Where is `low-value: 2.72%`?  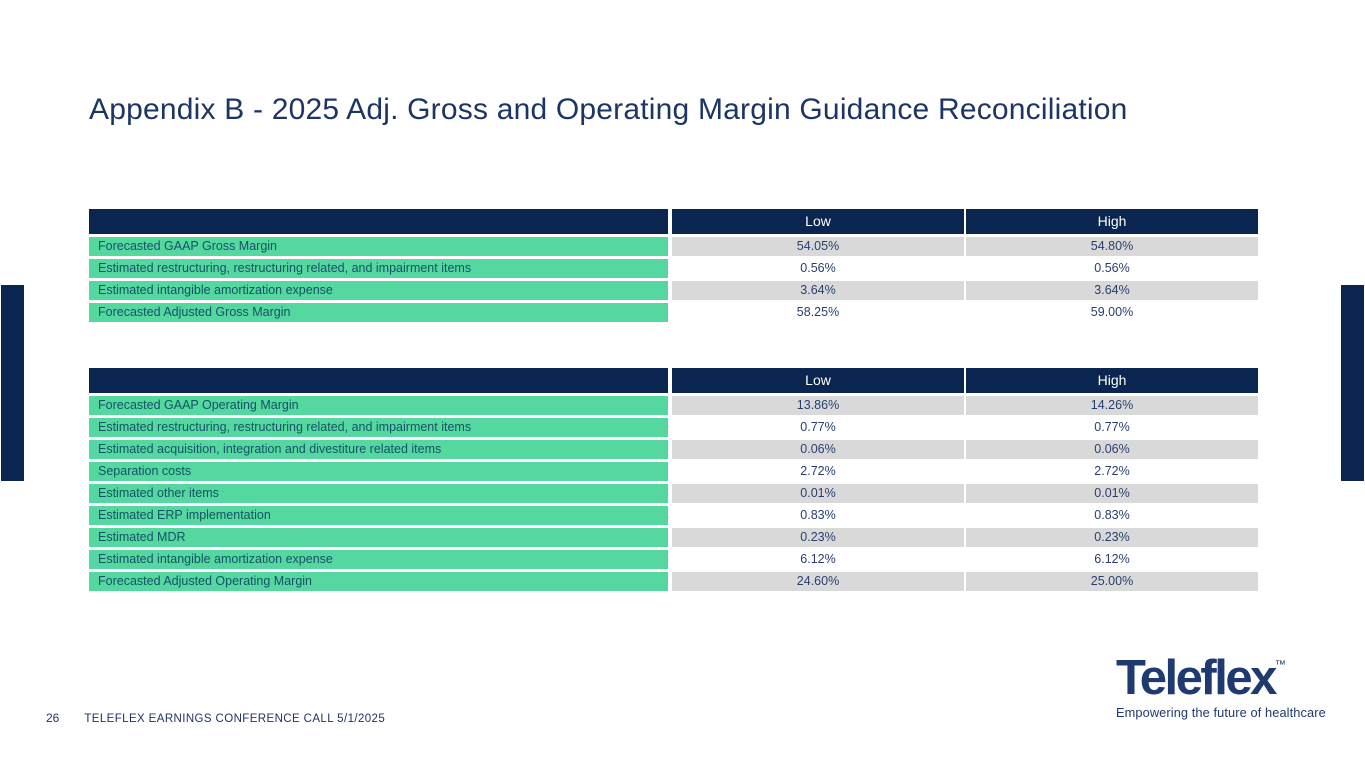
low-value: 2.72% is located at coordinates (818, 472).